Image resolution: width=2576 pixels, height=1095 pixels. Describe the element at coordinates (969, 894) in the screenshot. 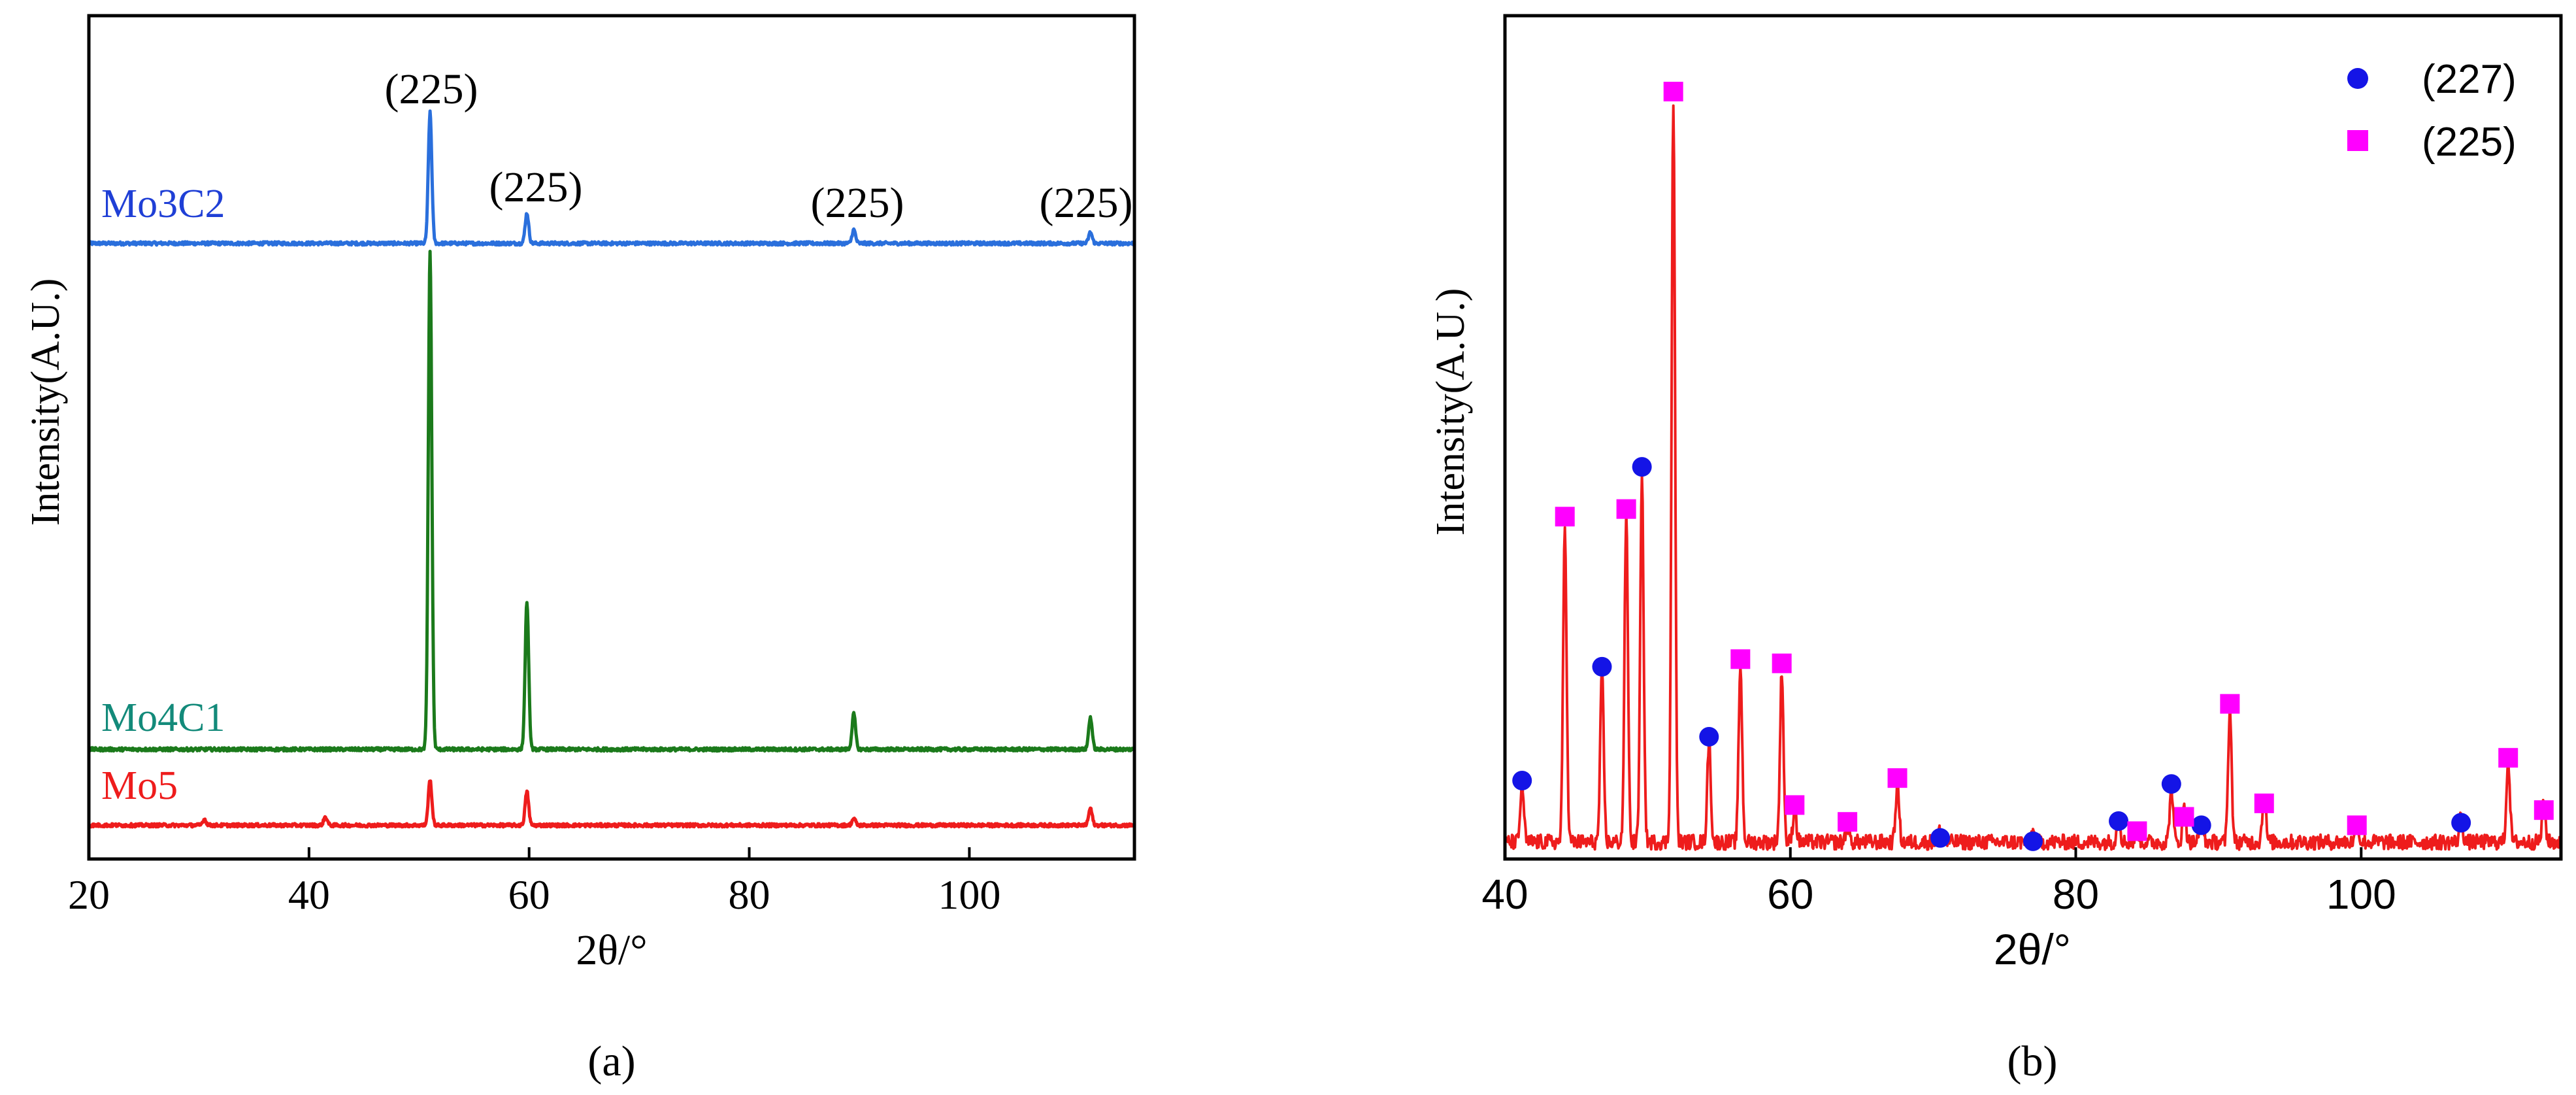

I see `chart-a-x-tick-label: 100` at that location.